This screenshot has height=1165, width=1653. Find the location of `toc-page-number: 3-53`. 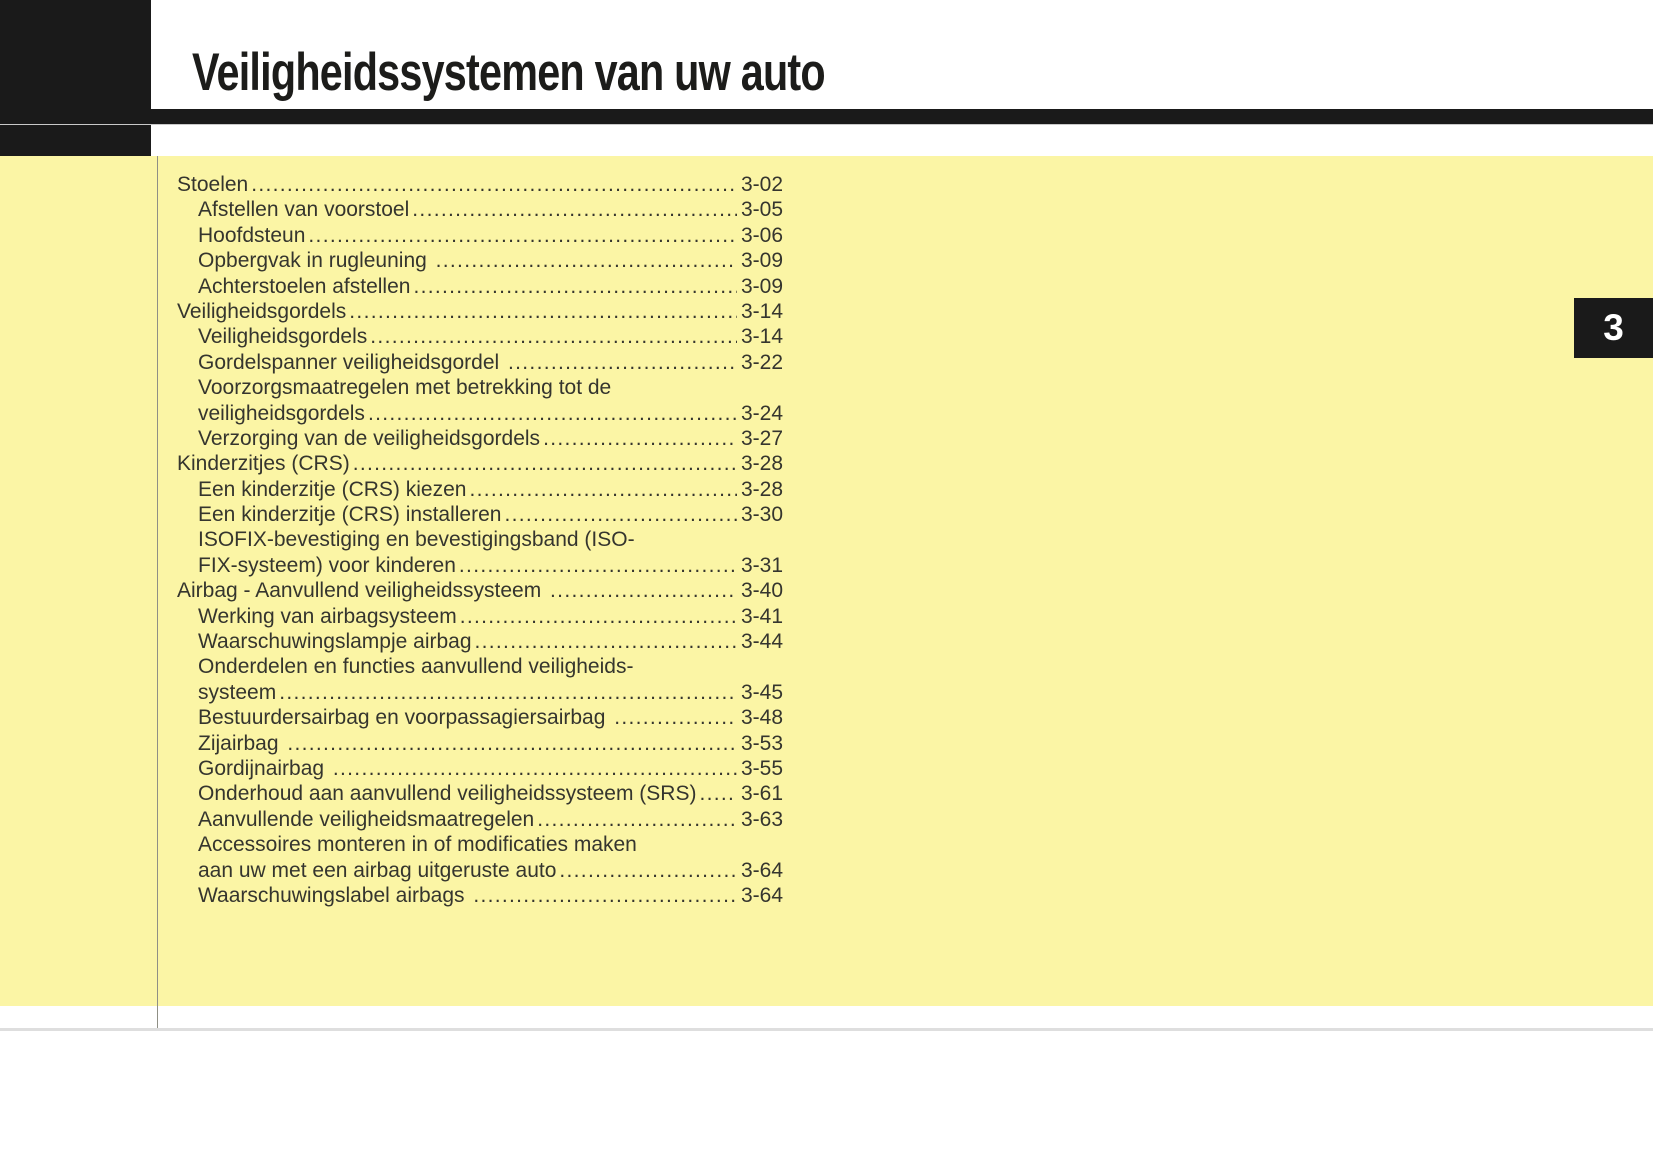

toc-page-number: 3-53 is located at coordinates (761, 743).